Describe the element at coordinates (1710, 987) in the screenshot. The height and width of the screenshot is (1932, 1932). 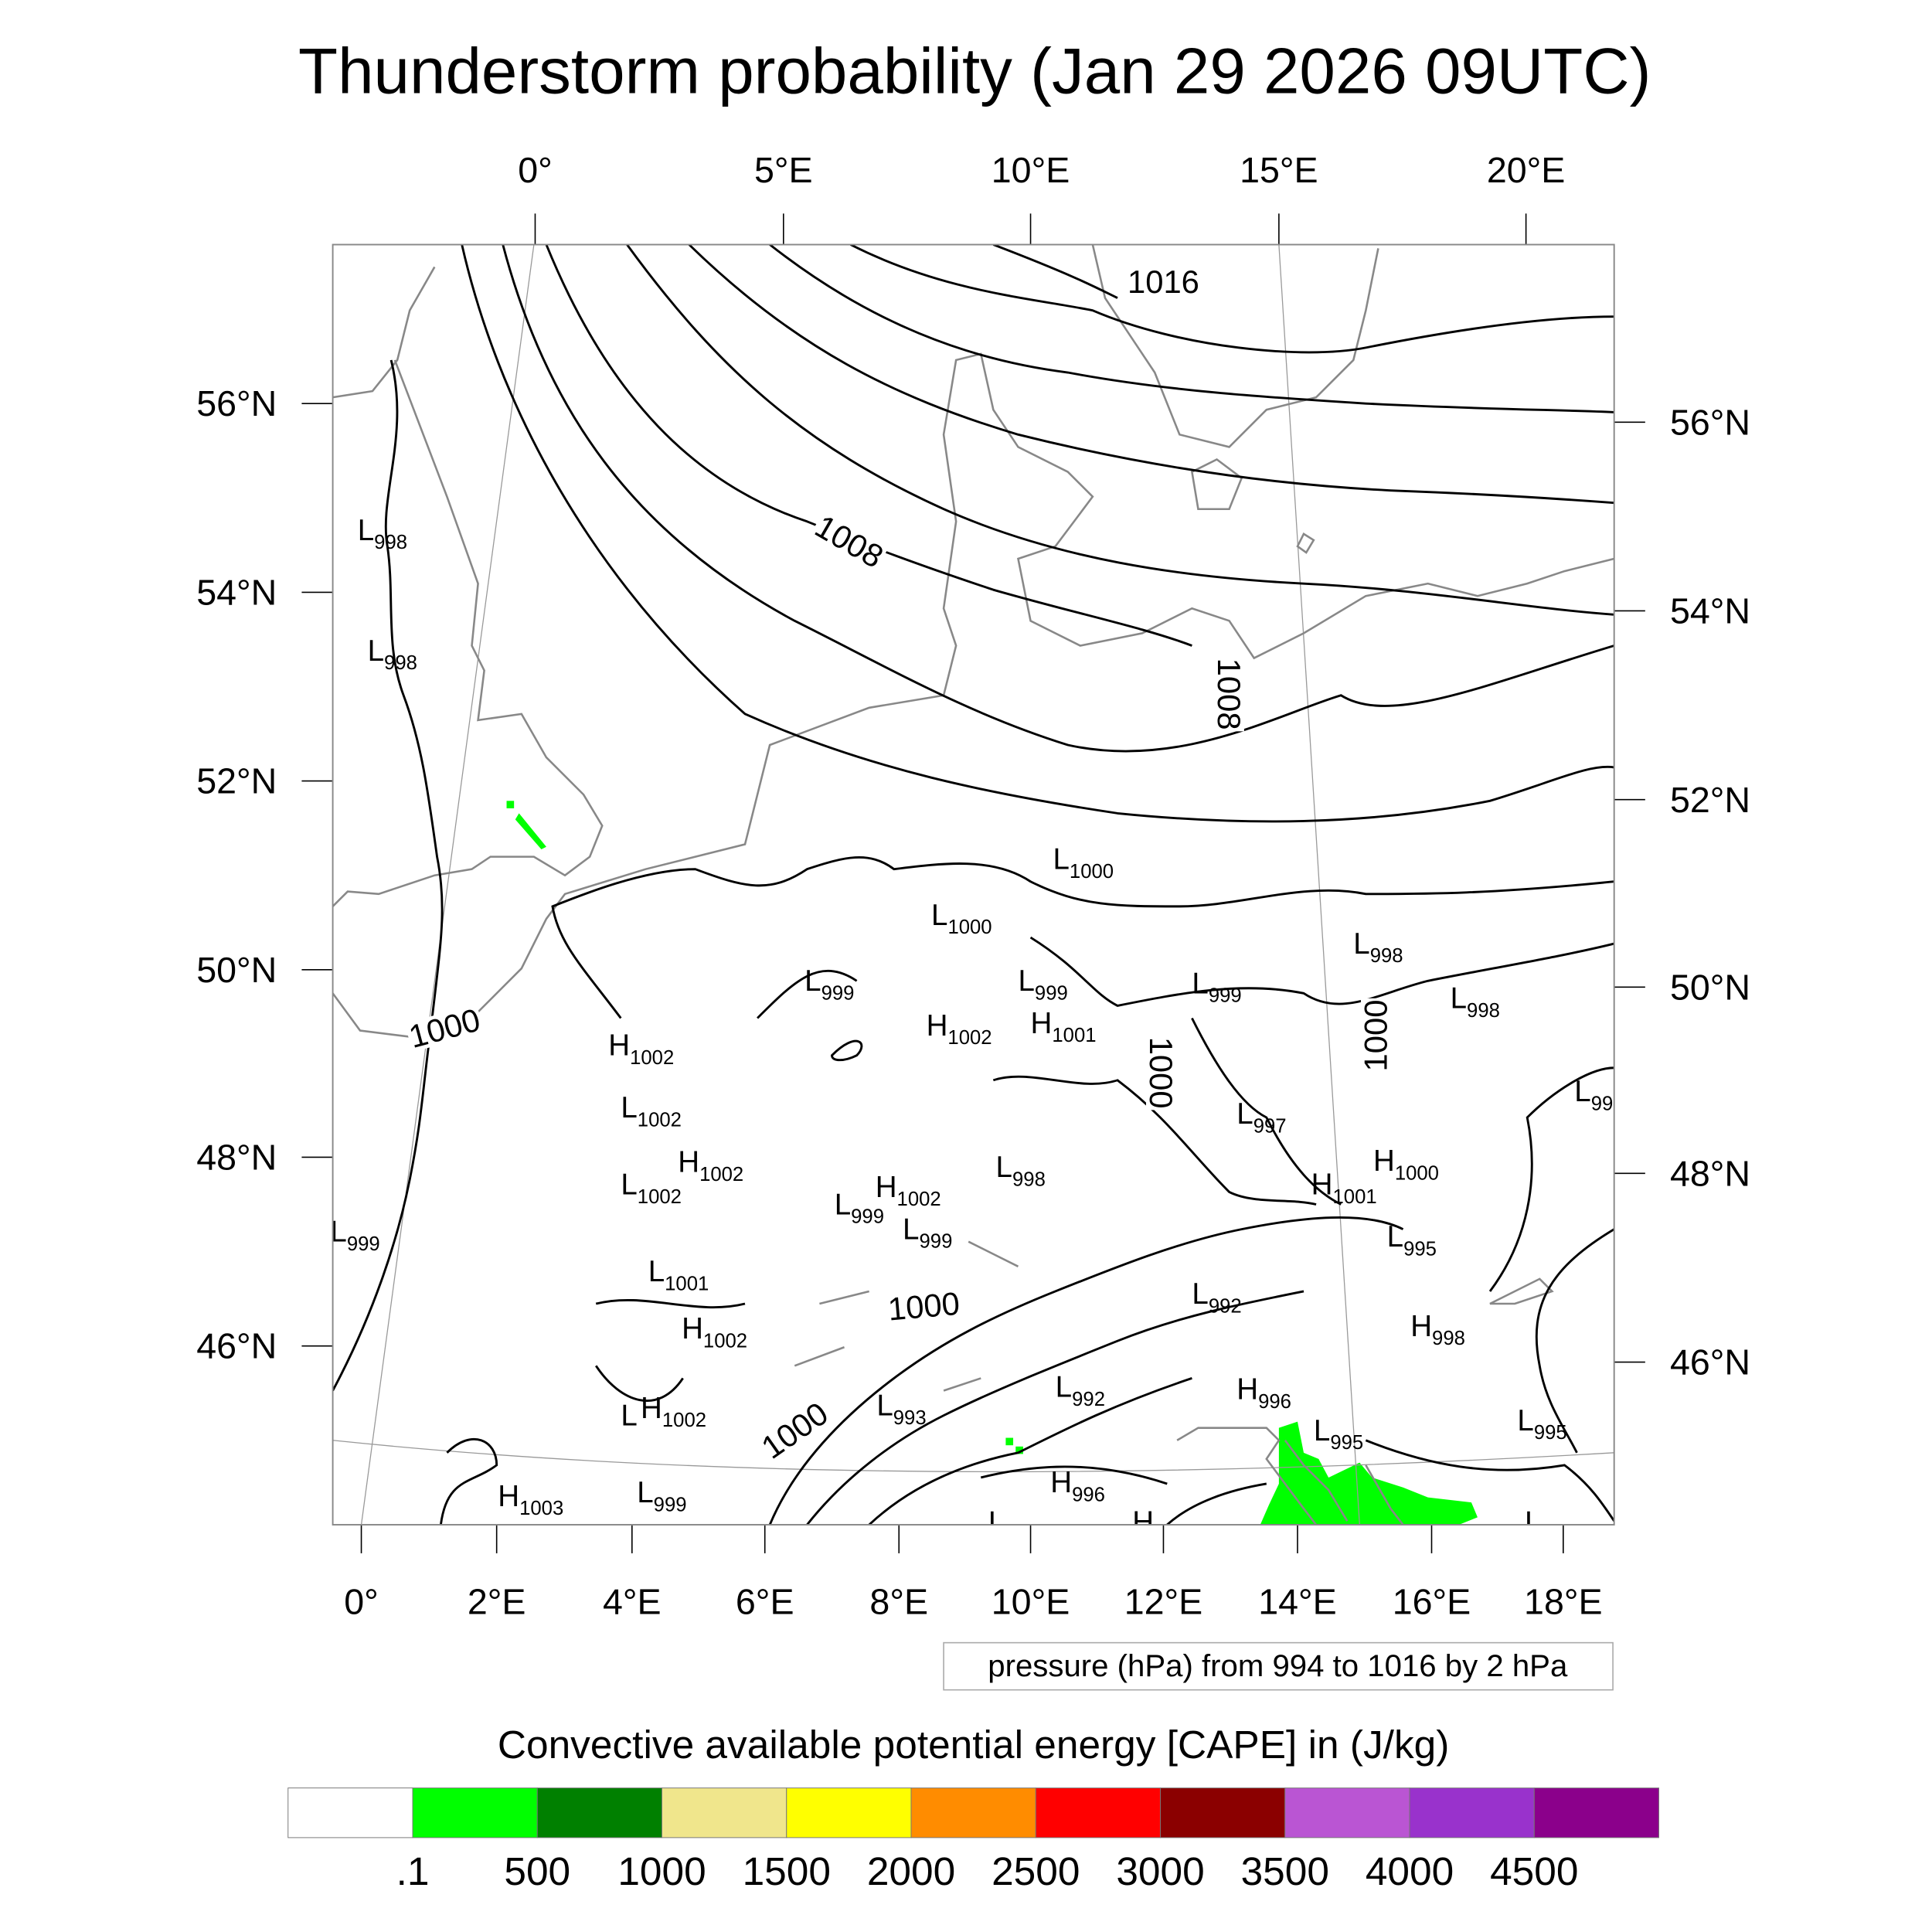
I see `lat-label-right: 50°N` at that location.